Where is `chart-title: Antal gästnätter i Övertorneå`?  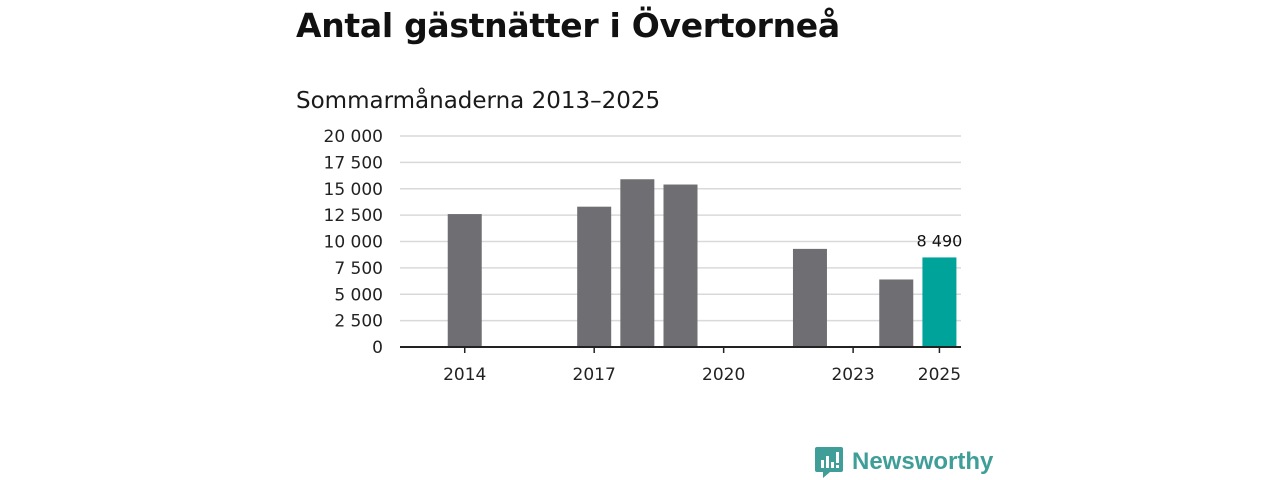 chart-title: Antal gästnätter i Övertorneå is located at coordinates (568, 25).